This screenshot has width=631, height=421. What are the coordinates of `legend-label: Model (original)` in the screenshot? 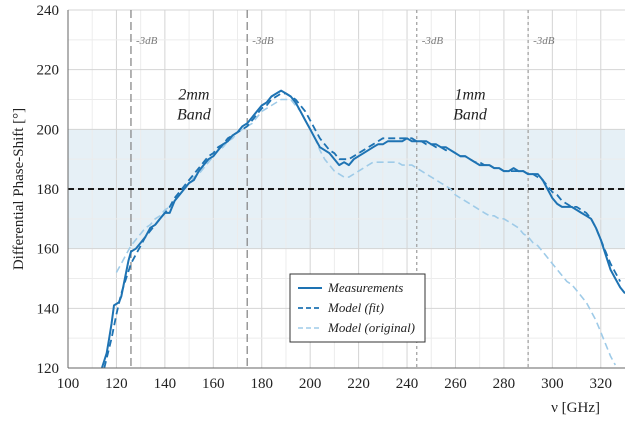 It's located at (371, 327).